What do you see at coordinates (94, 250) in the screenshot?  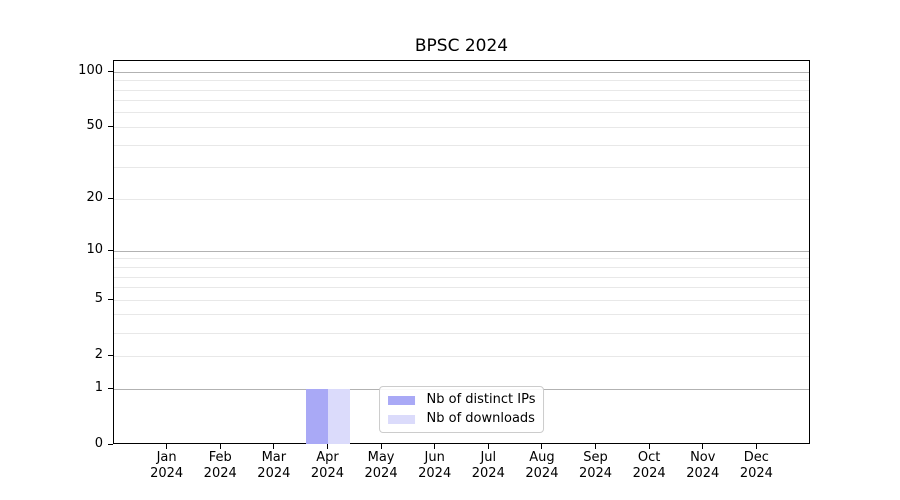 I see `y-tick-label: 10` at bounding box center [94, 250].